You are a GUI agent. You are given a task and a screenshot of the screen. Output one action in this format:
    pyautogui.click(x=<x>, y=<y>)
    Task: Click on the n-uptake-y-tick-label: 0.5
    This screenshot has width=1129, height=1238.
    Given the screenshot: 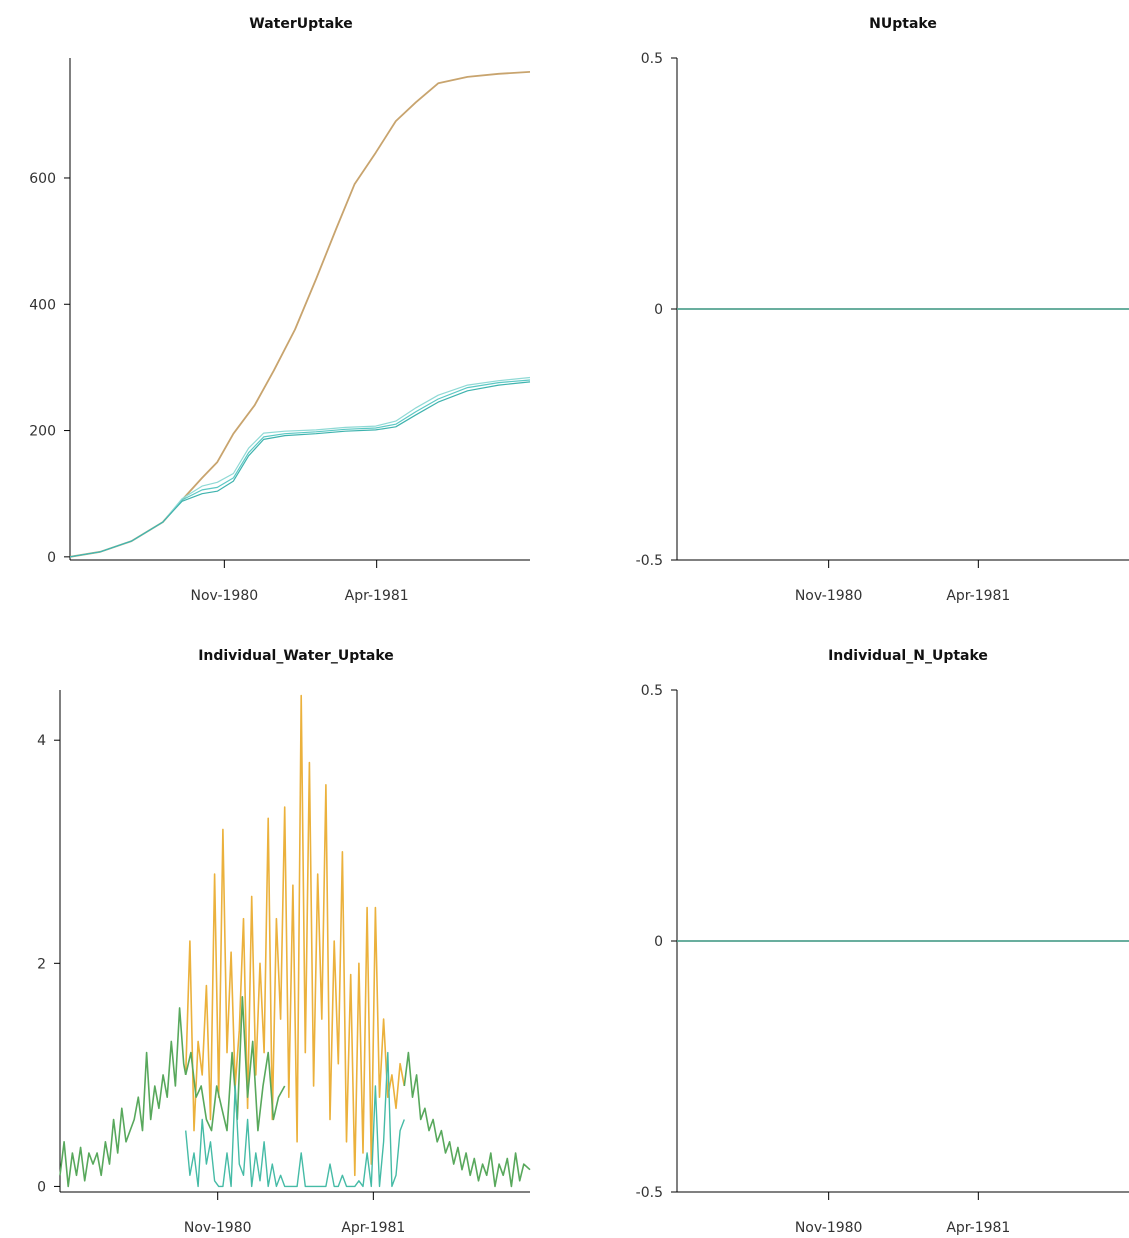 What is the action you would take?
    pyautogui.click(x=652, y=59)
    